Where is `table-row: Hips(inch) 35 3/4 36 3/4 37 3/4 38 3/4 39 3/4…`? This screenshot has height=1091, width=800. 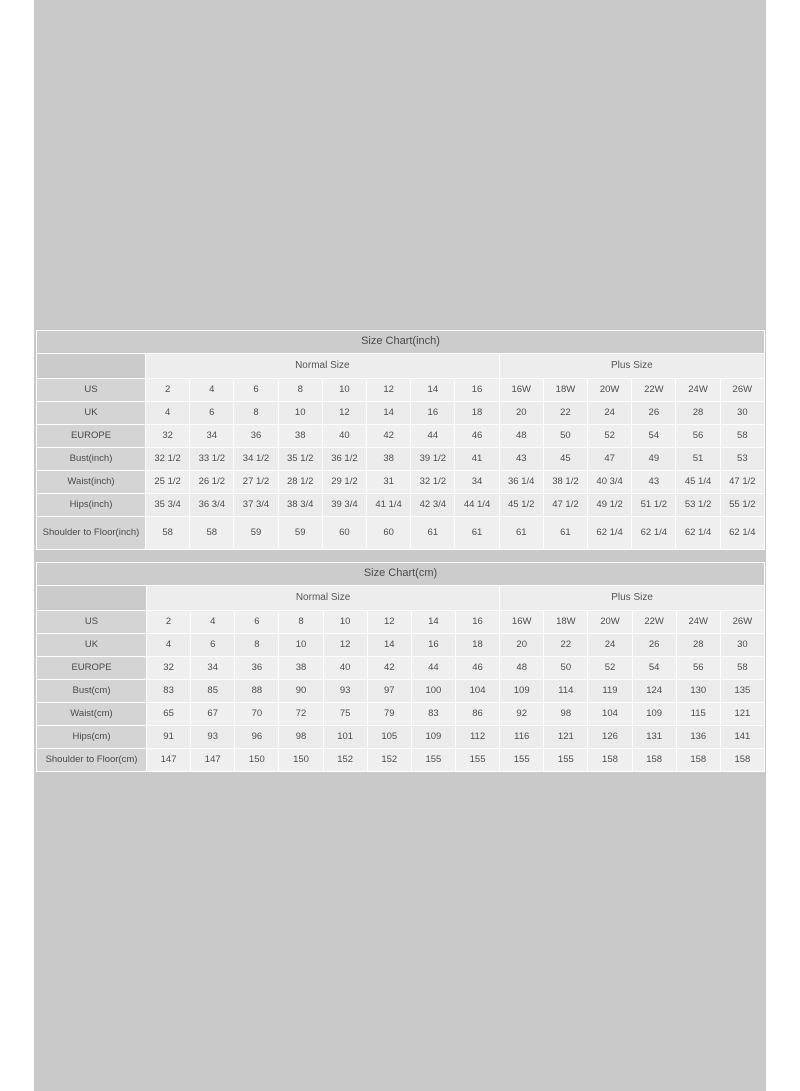 table-row: Hips(inch) 35 3/4 36 3/4 37 3/4 38 3/4 39 3/4… is located at coordinates (401, 505).